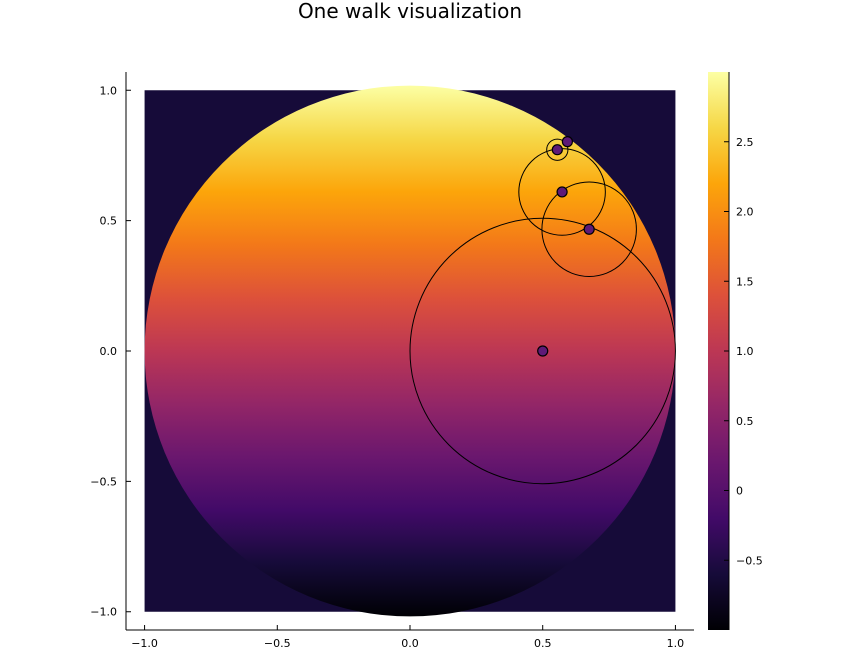 The width and height of the screenshot is (862, 667). What do you see at coordinates (745, 281) in the screenshot?
I see `colorbar-tick-label: 1.5` at bounding box center [745, 281].